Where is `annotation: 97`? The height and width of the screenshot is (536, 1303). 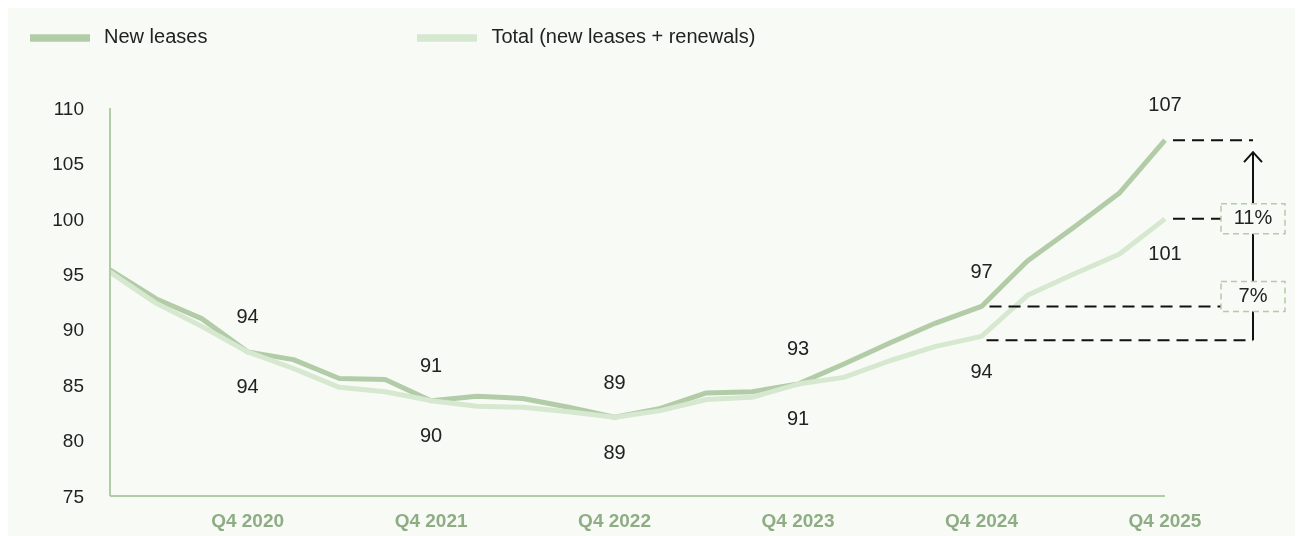 annotation: 97 is located at coordinates (981, 270).